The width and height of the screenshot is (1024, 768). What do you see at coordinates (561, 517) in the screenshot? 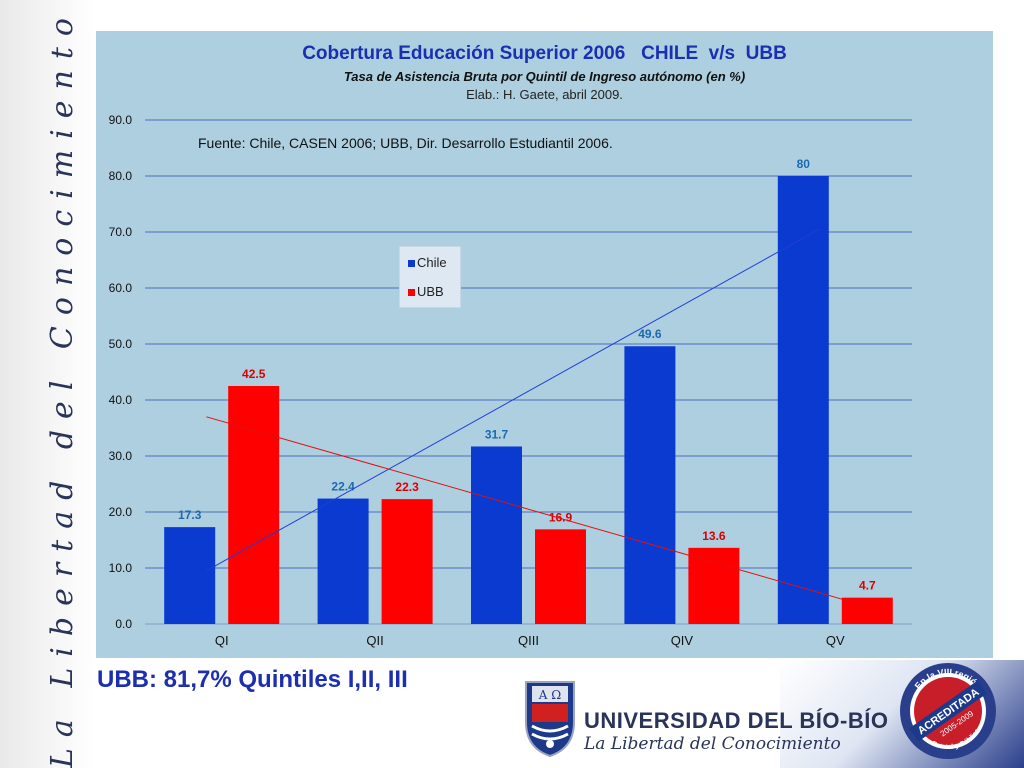
I see `data-label-ubb: 16.9` at bounding box center [561, 517].